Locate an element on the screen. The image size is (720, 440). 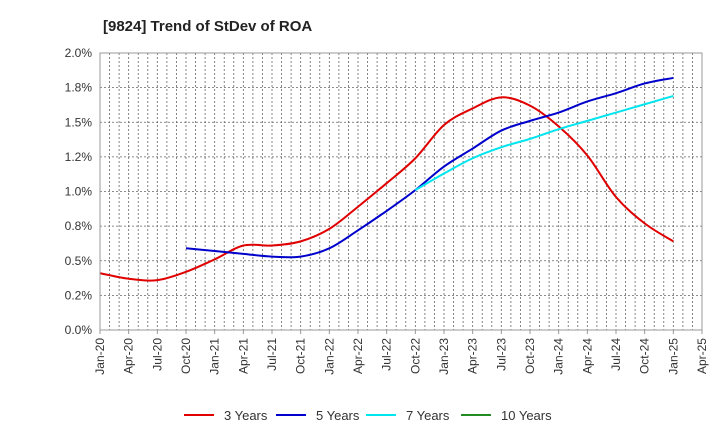
x-tick-label: Apr-21 is located at coordinates (243, 356).